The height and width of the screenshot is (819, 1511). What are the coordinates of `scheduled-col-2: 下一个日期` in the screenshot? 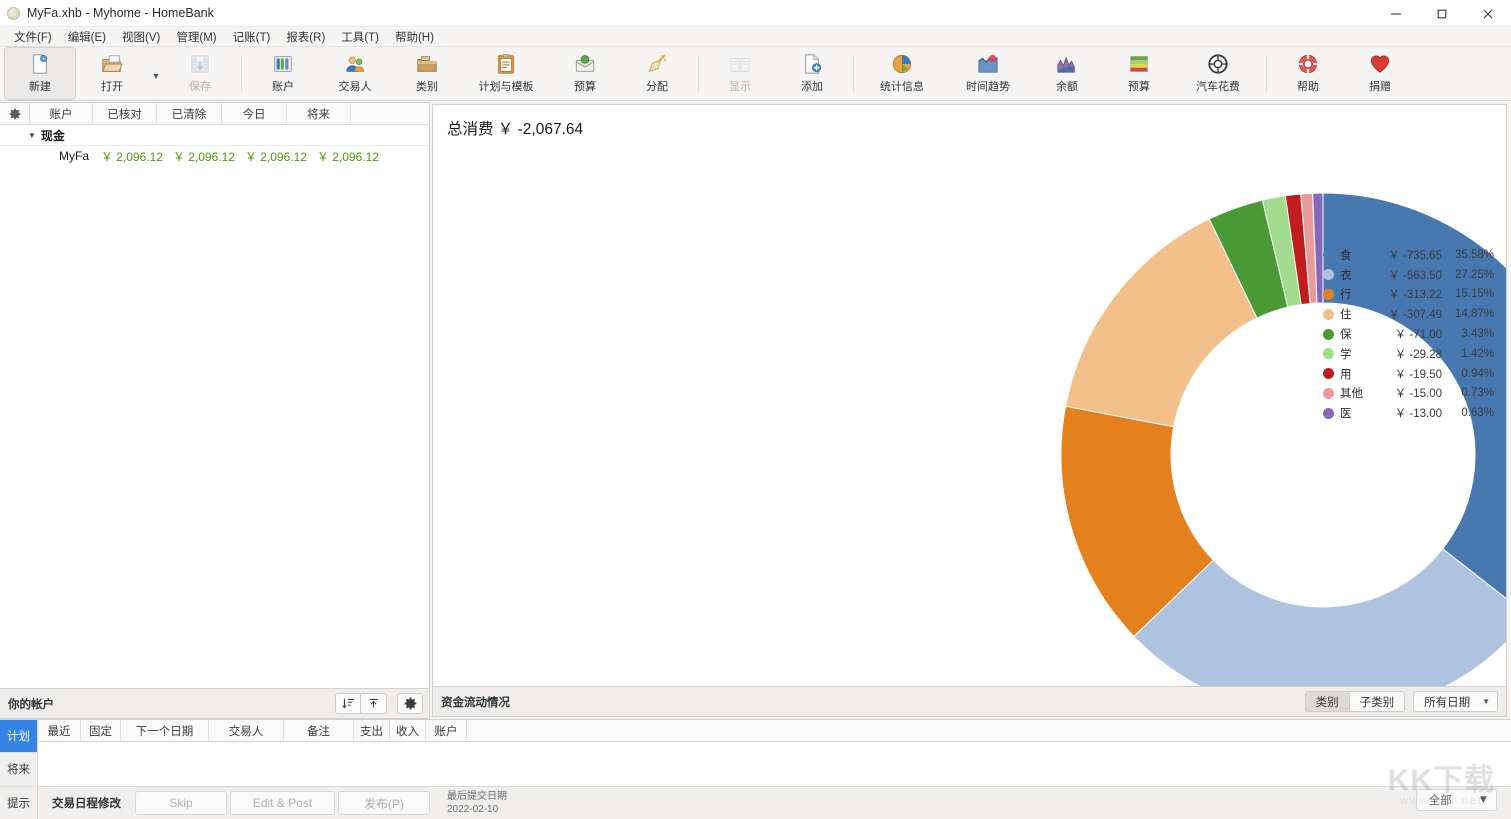 It's located at (165, 730).